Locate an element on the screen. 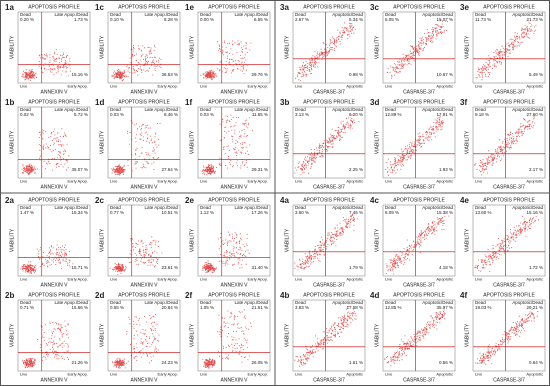  quadrant-value: 1.61 % is located at coordinates (356, 362).